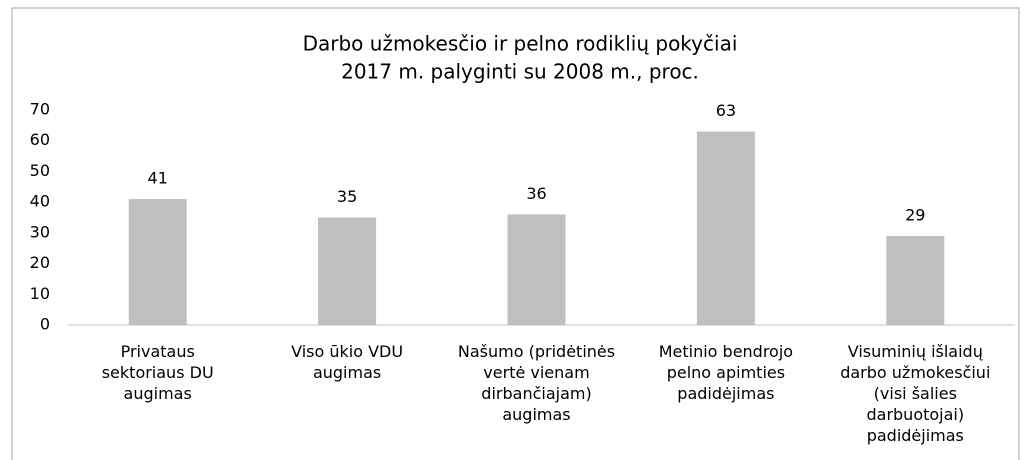  Describe the element at coordinates (40, 293) in the screenshot. I see `y-tick-label: 10` at that location.